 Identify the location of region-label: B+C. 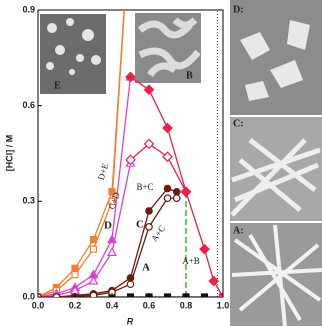
(144, 187).